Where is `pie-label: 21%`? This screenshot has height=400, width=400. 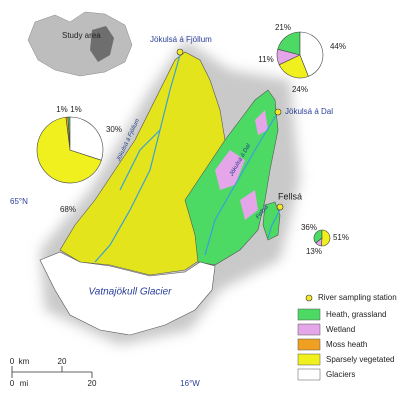 pie-label: 21% is located at coordinates (283, 27).